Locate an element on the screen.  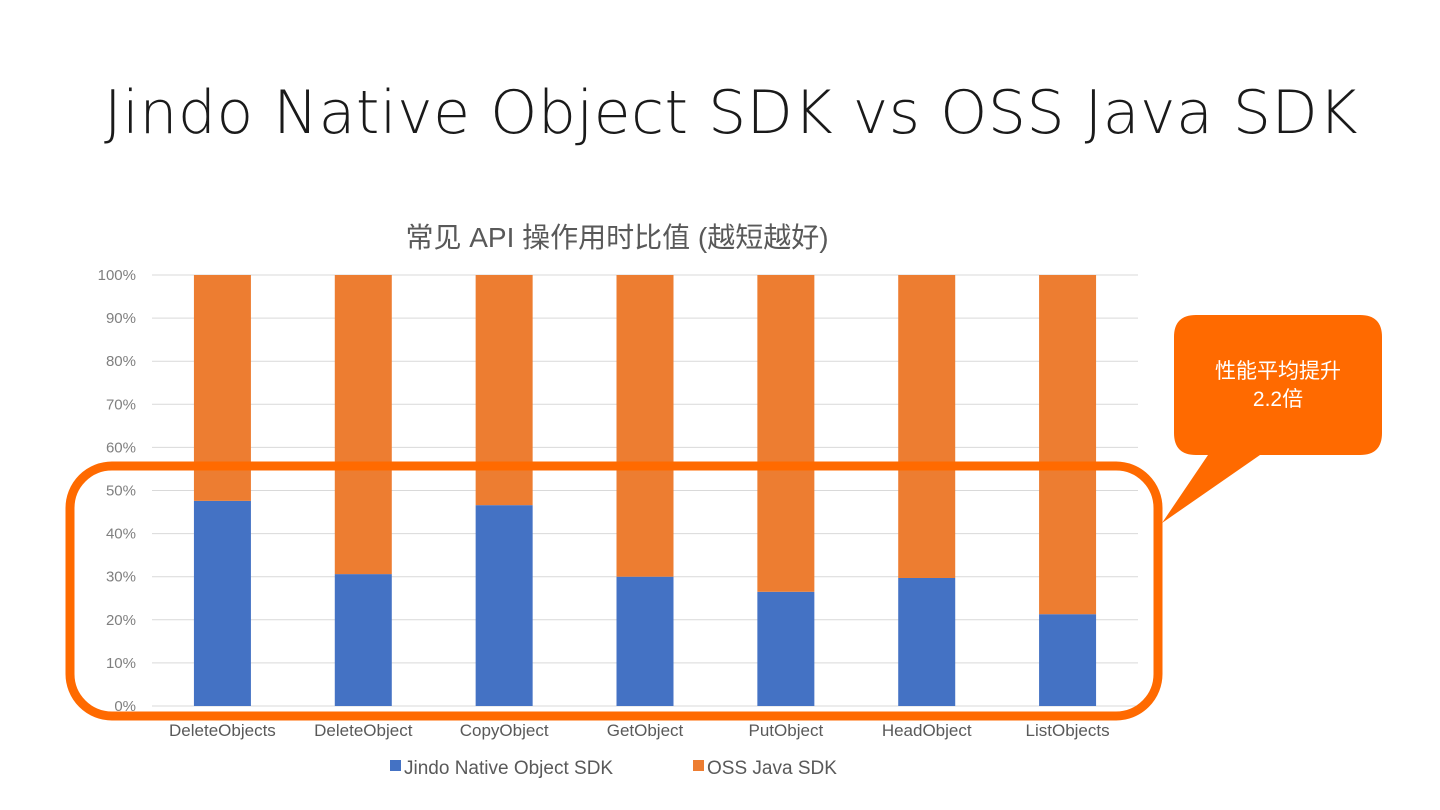
x-tick-label: DeleteObjects is located at coordinates (222, 730).